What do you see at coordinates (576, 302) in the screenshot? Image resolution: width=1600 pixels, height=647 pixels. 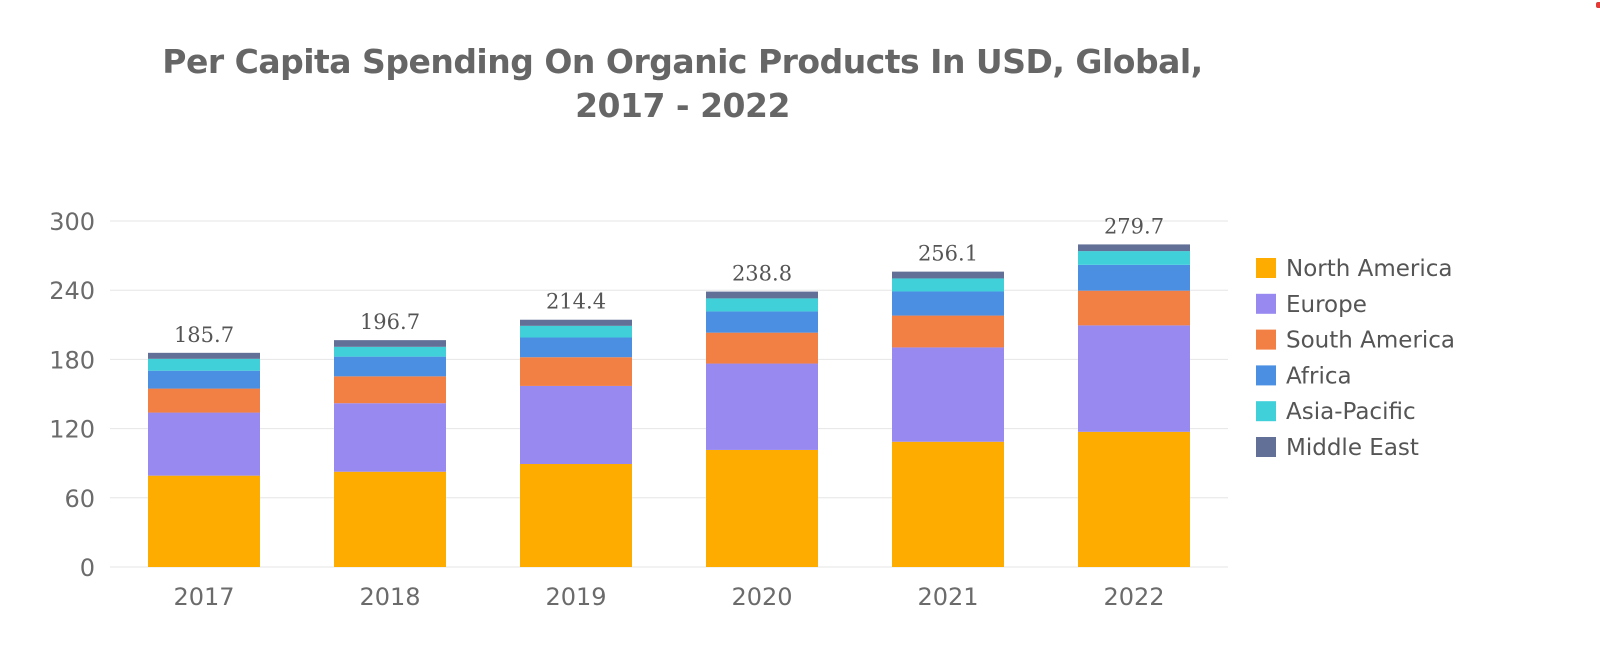 I see `total-label: 214.4` at bounding box center [576, 302].